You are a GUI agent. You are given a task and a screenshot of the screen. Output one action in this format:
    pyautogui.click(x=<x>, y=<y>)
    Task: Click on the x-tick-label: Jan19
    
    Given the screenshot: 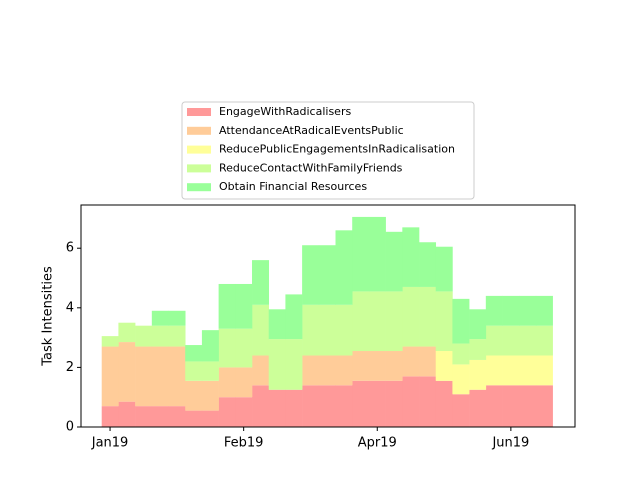 What is the action you would take?
    pyautogui.click(x=110, y=443)
    